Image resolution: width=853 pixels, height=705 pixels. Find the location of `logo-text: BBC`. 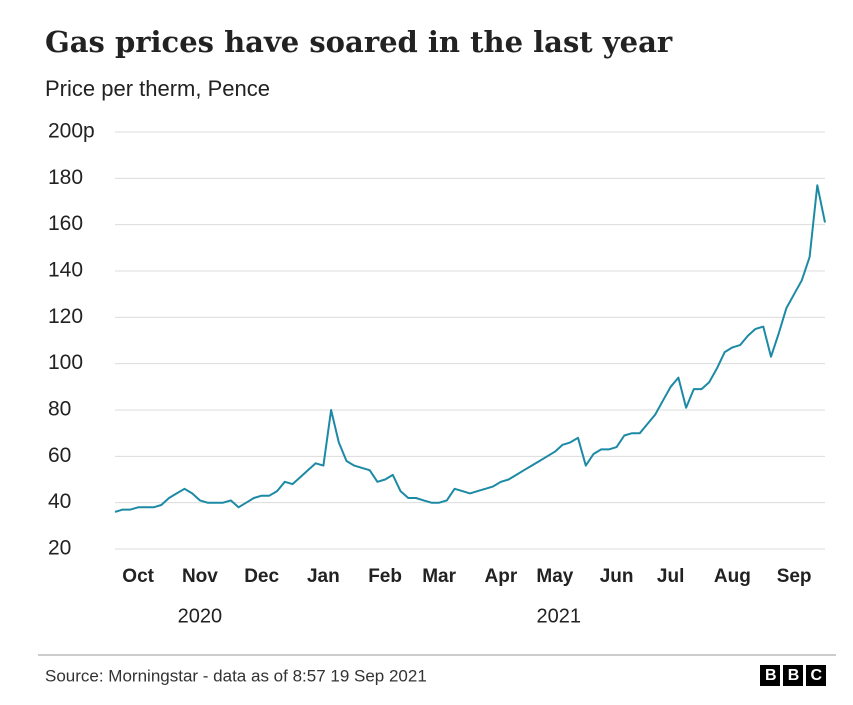

logo-text: BBC is located at coordinates (799, 675).